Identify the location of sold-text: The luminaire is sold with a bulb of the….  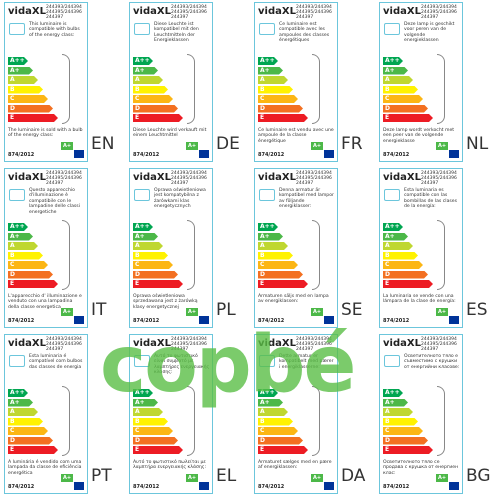
(45, 133).